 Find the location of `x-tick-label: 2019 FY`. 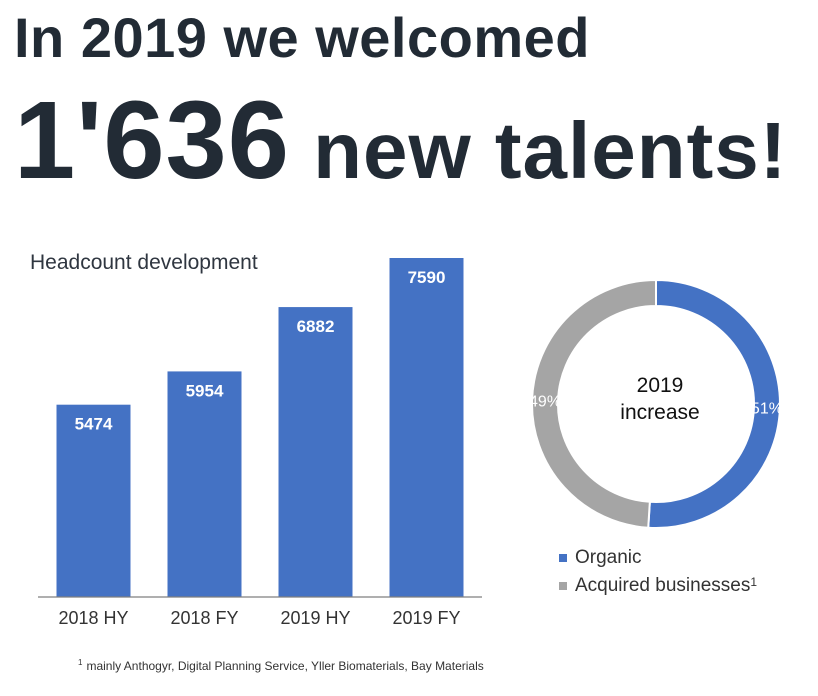

x-tick-label: 2019 FY is located at coordinates (426, 618).